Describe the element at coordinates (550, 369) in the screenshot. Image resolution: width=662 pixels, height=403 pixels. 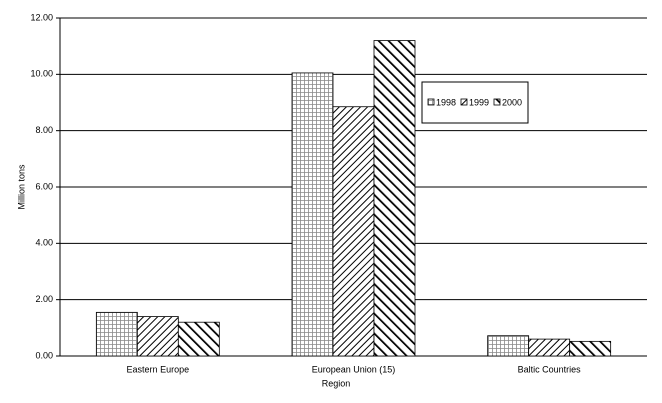
I see `x-tick-label: Baltic Countries` at that location.